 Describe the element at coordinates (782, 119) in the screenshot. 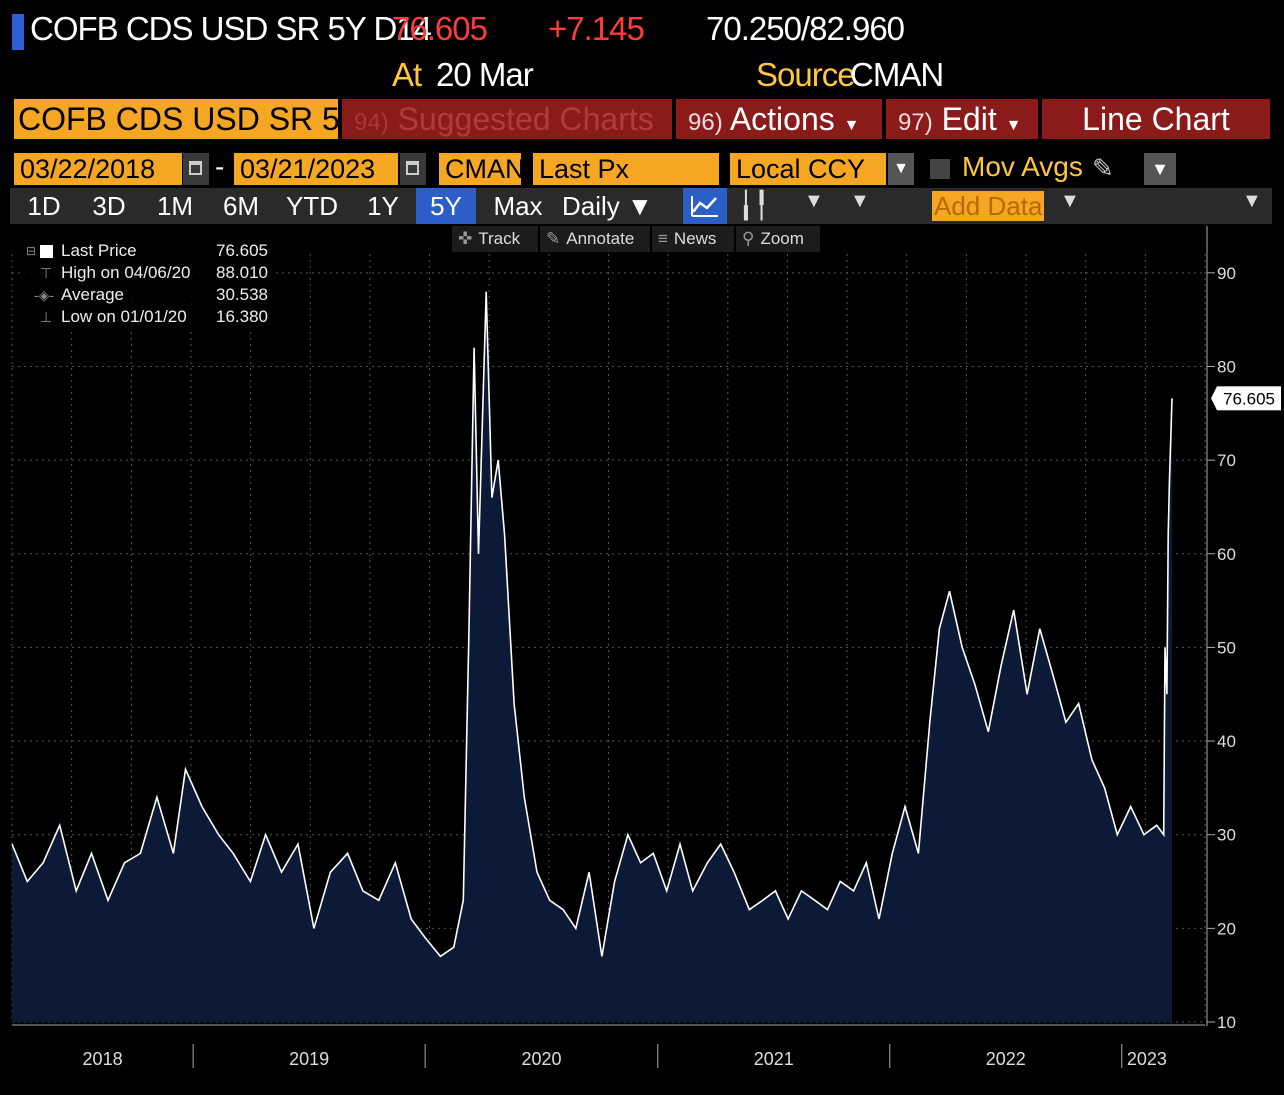

I see `actions-label: Actions` at that location.